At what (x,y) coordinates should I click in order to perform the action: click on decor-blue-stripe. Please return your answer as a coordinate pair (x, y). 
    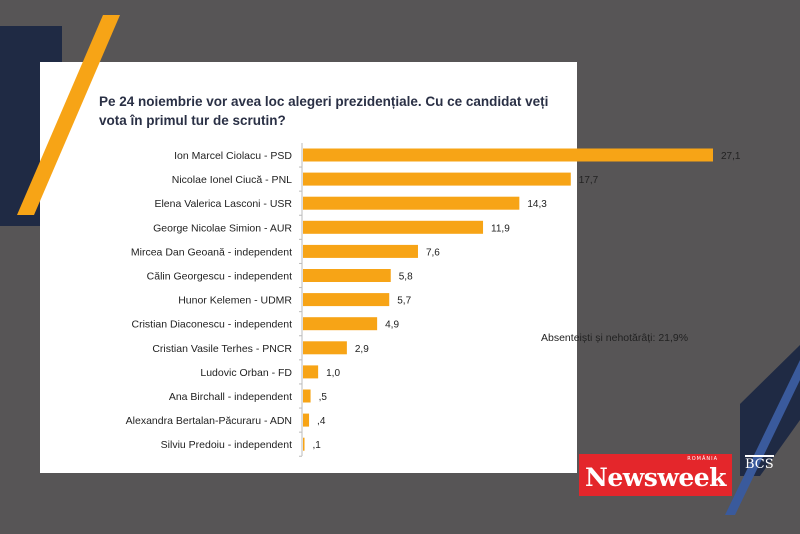
    Looking at the image, I should click on (762, 437).